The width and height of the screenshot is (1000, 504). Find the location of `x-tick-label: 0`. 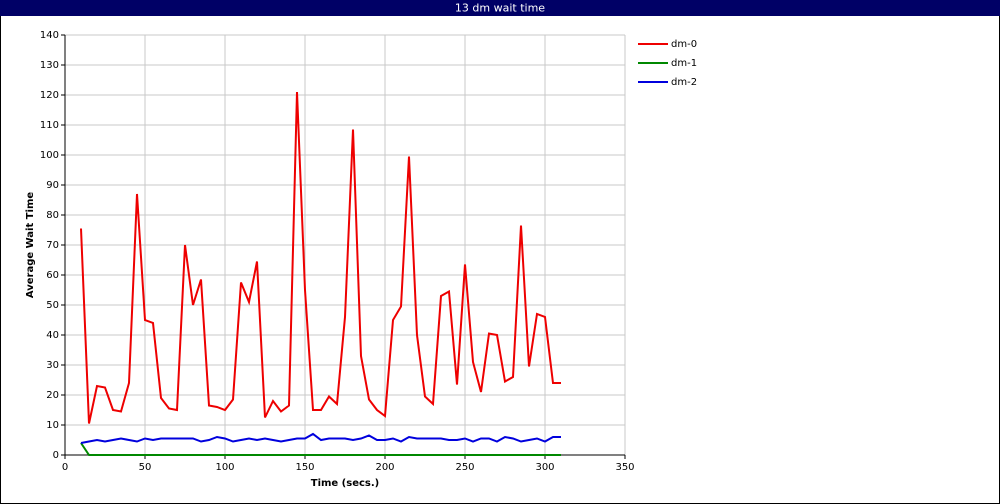

x-tick-label: 0 is located at coordinates (65, 467).